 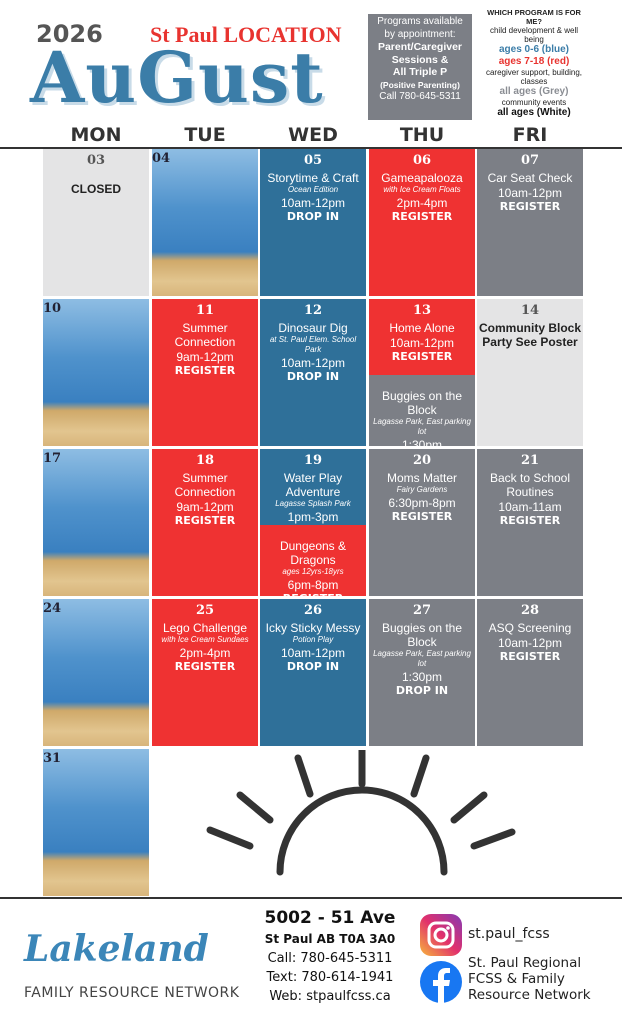 I want to click on event-time: 9am-12pm, so click(x=205, y=357).